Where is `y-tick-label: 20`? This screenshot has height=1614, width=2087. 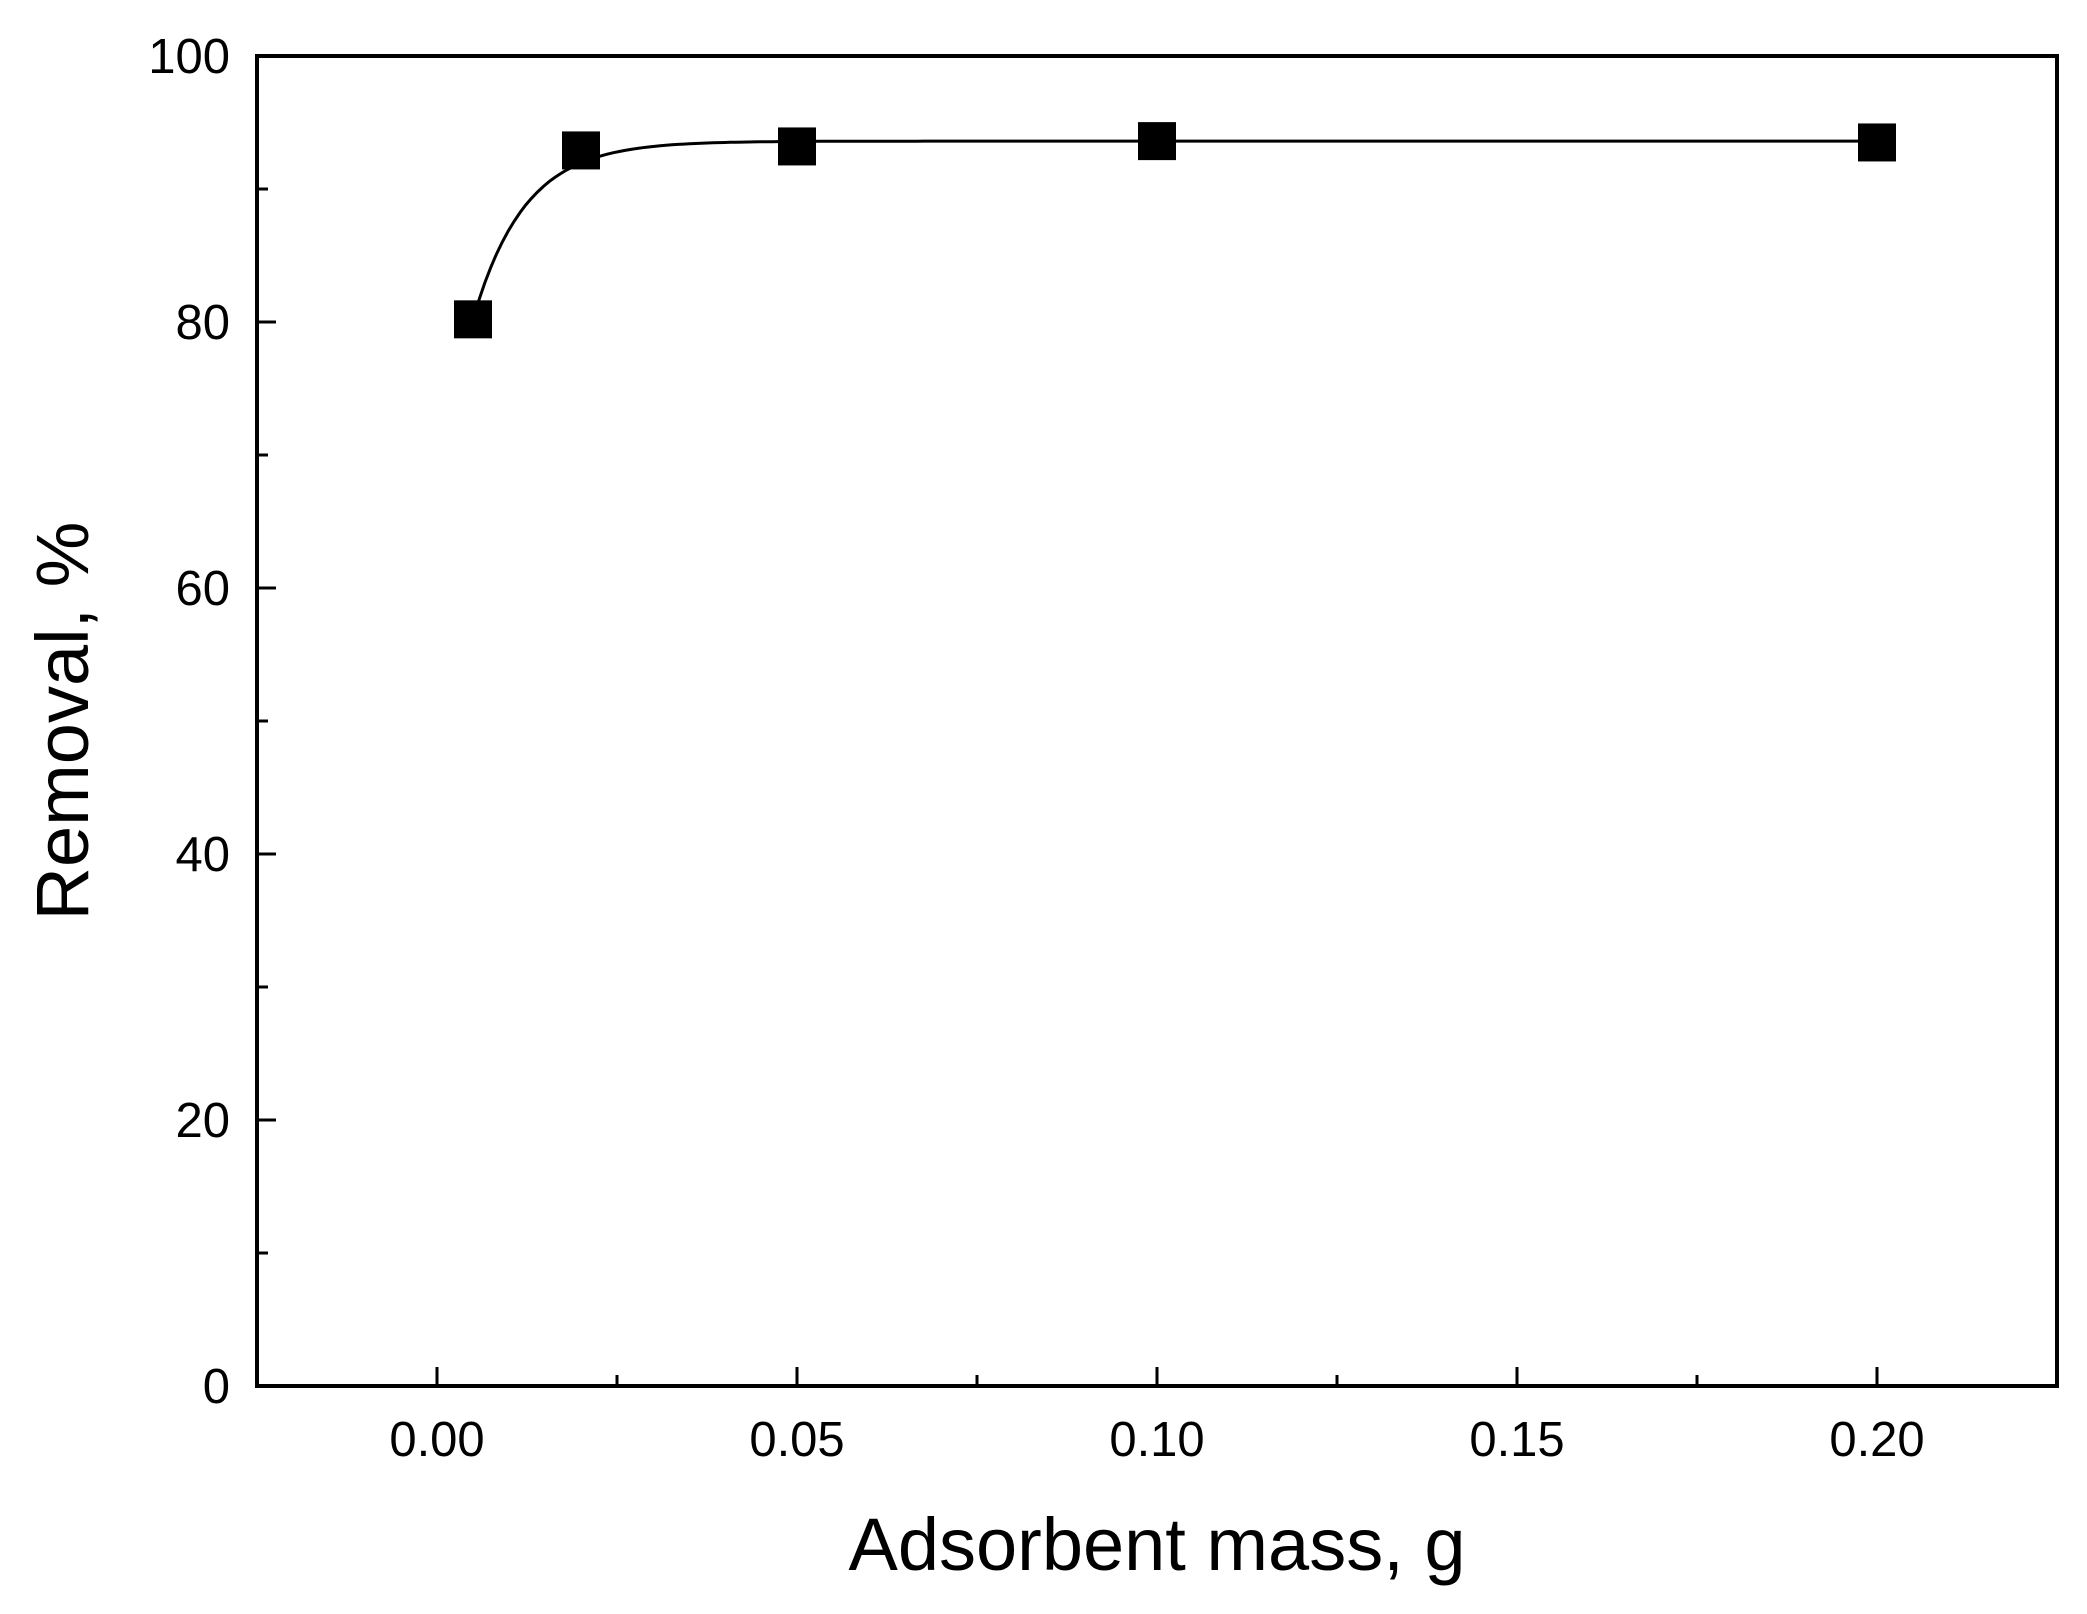 y-tick-label: 20 is located at coordinates (202, 1121).